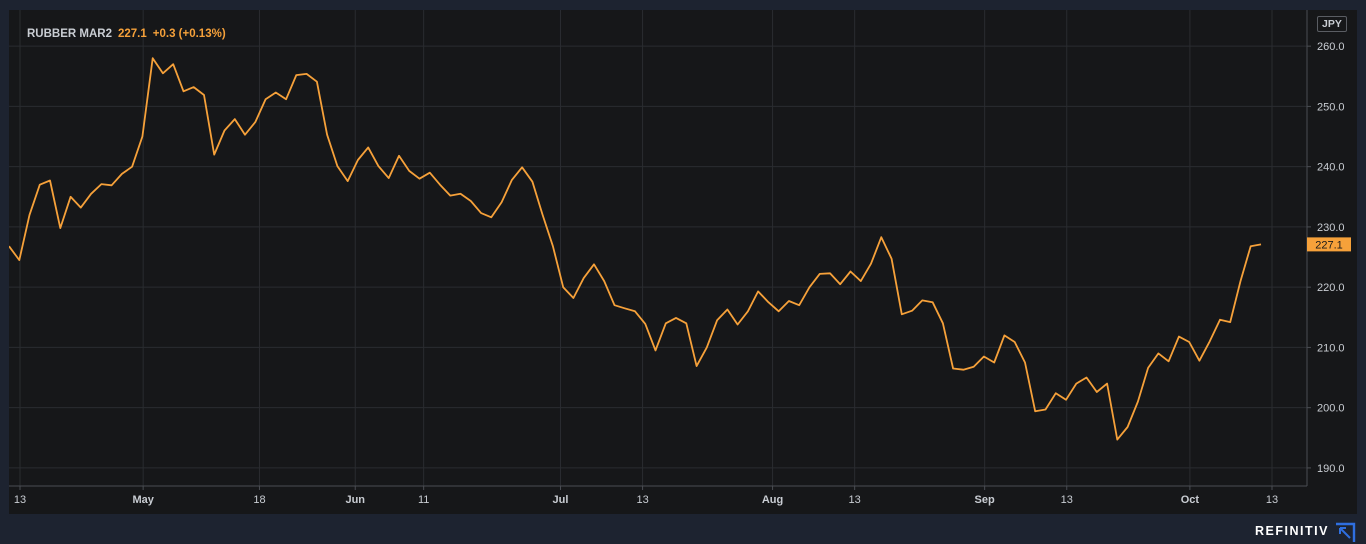 This screenshot has width=1366, height=544. What do you see at coordinates (132, 34) in the screenshot?
I see `legend-price: 227.1` at bounding box center [132, 34].